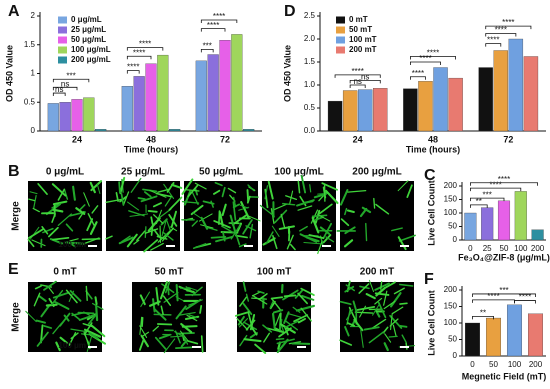 This screenshot has width=550, height=389. Describe the element at coordinates (451, 212) in the screenshot. I see `y-tick-label: 100` at that location.